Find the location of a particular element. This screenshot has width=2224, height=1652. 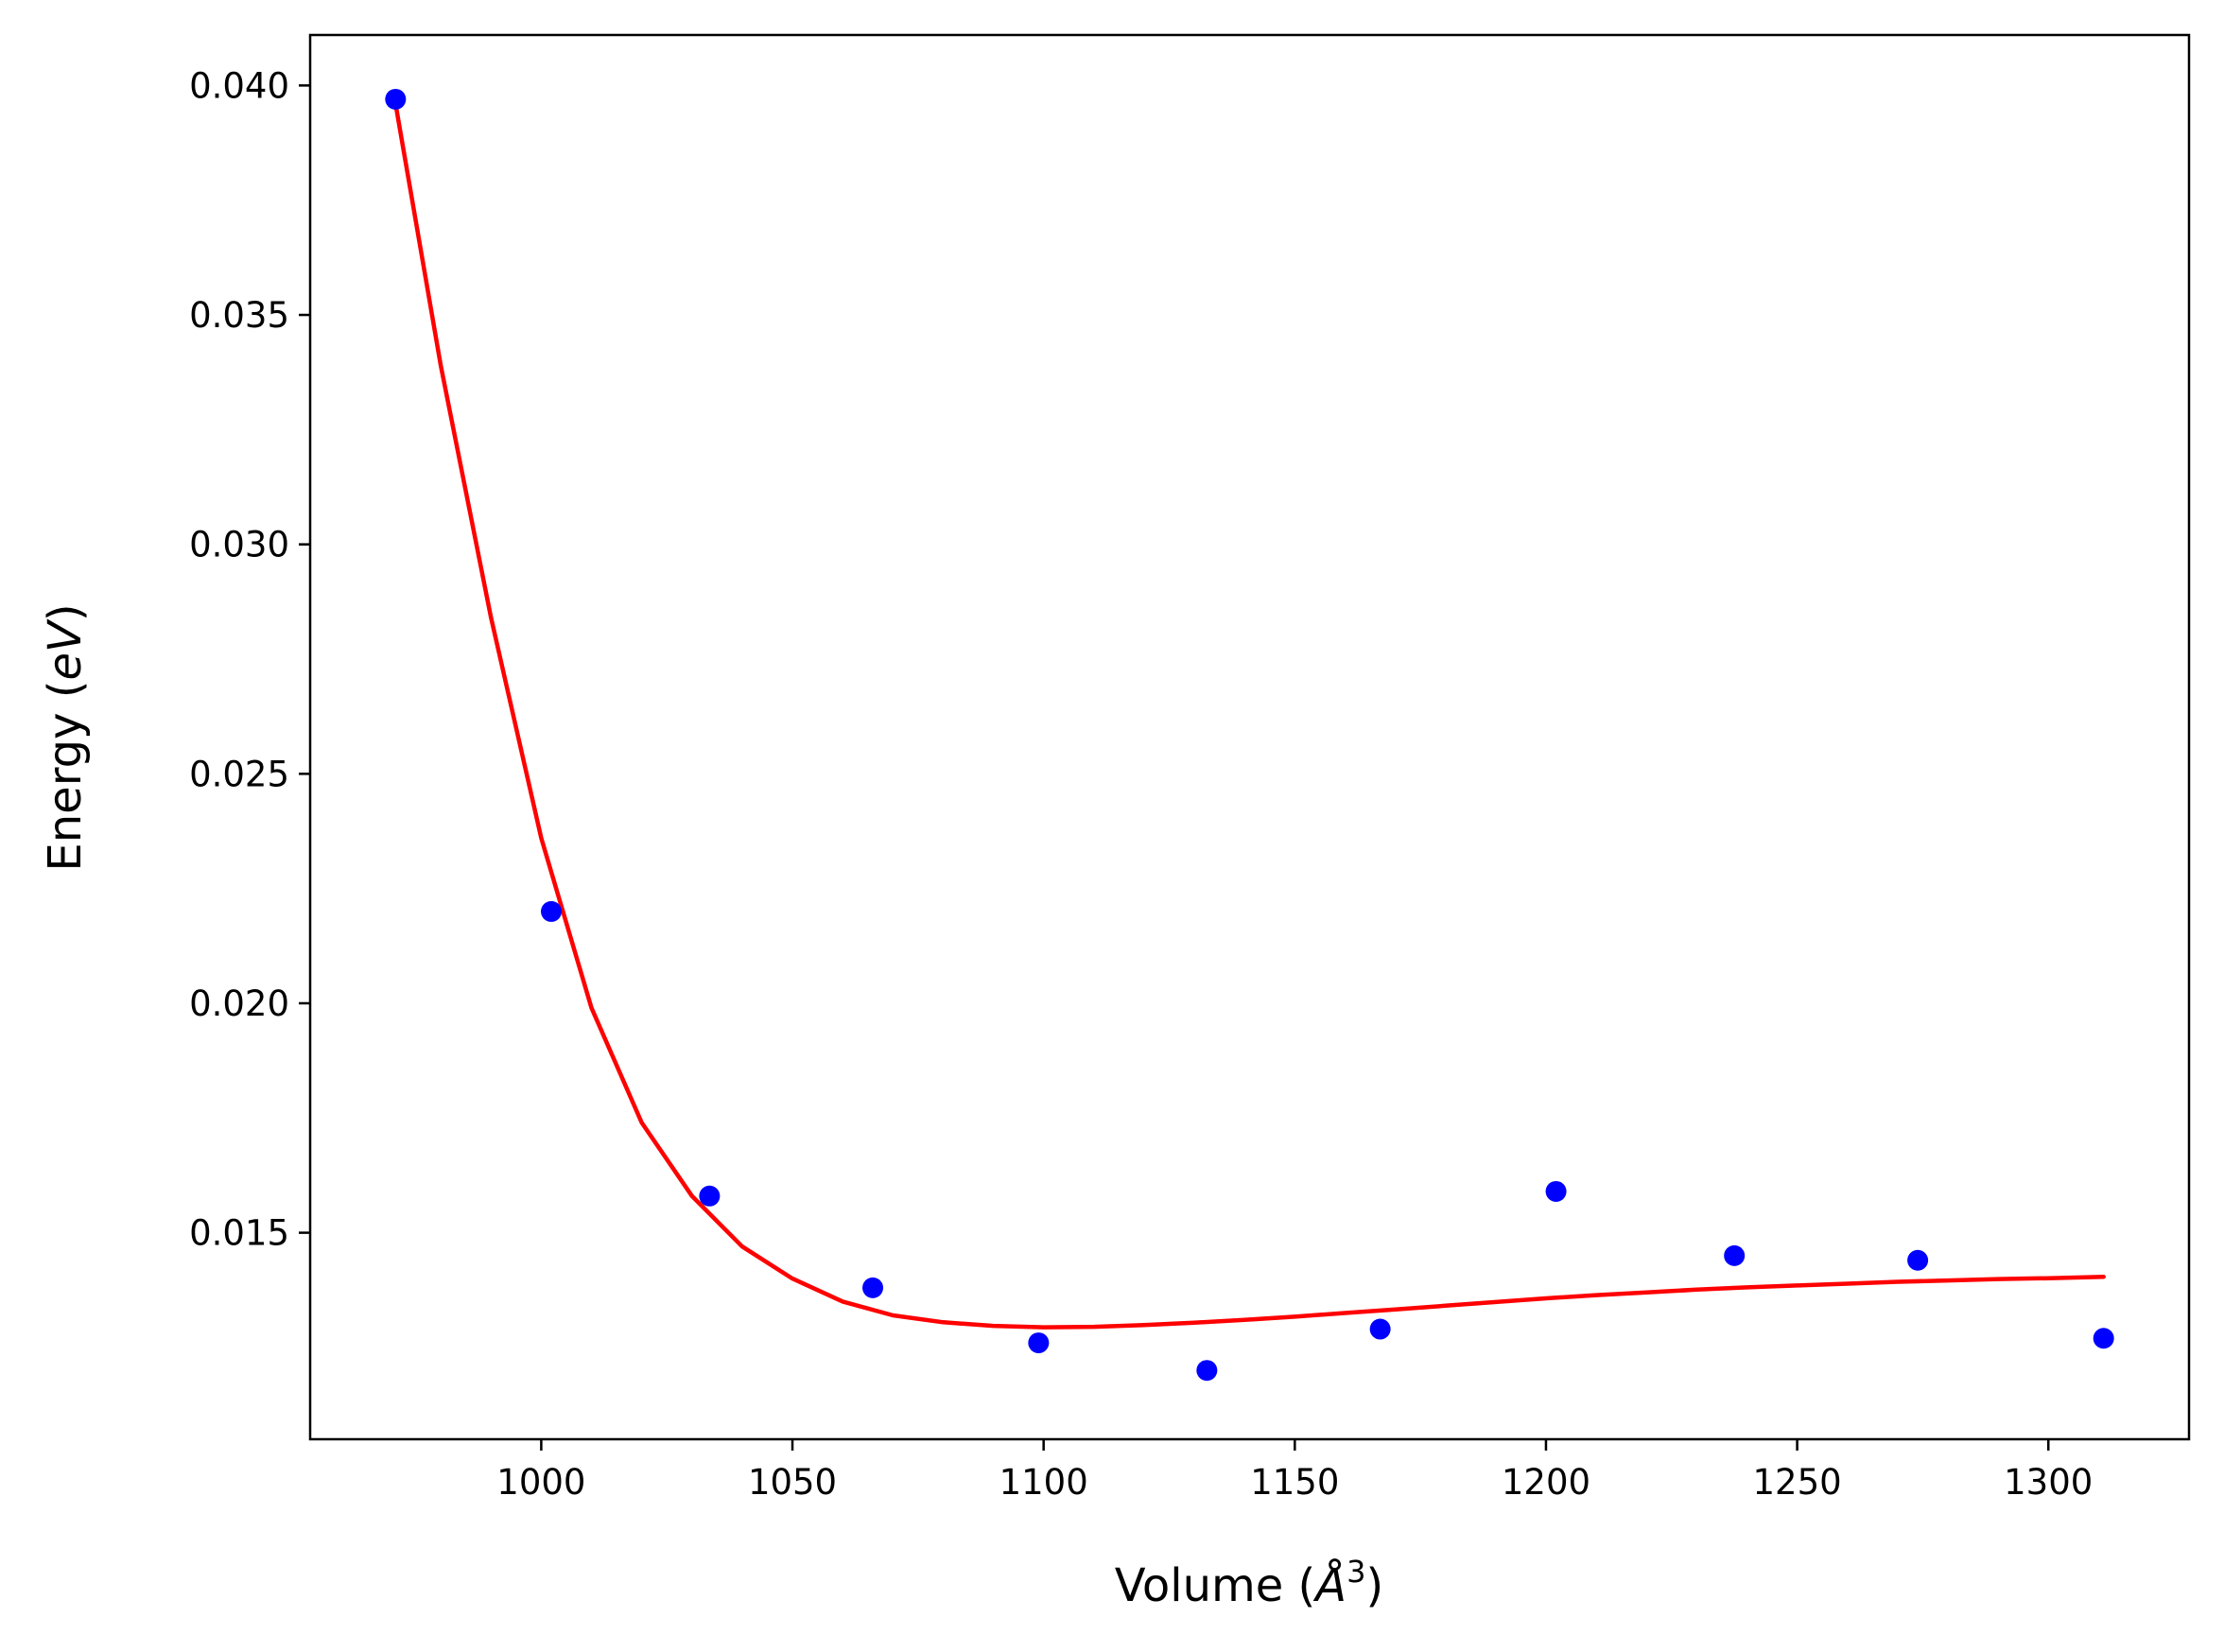

x-tick-label: 1050 is located at coordinates (793, 1483).